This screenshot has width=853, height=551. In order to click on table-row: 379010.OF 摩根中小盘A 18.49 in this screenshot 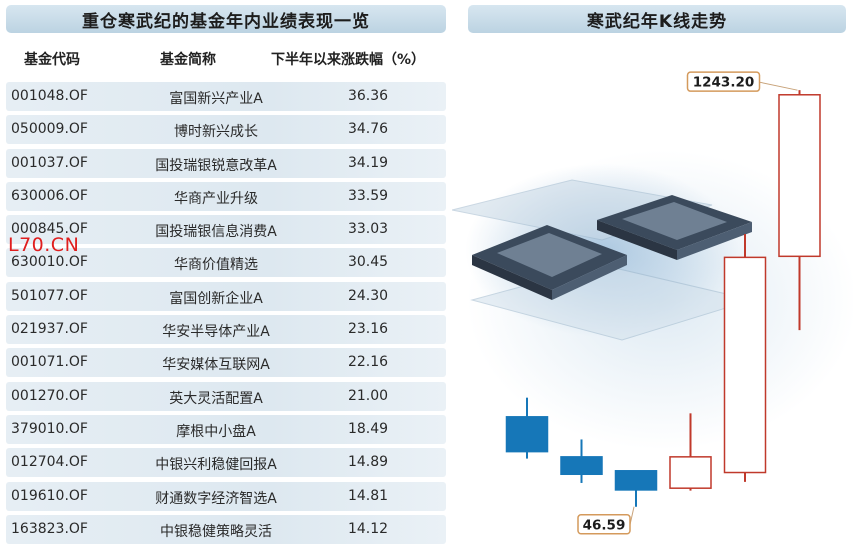, I will do `click(226, 429)`.